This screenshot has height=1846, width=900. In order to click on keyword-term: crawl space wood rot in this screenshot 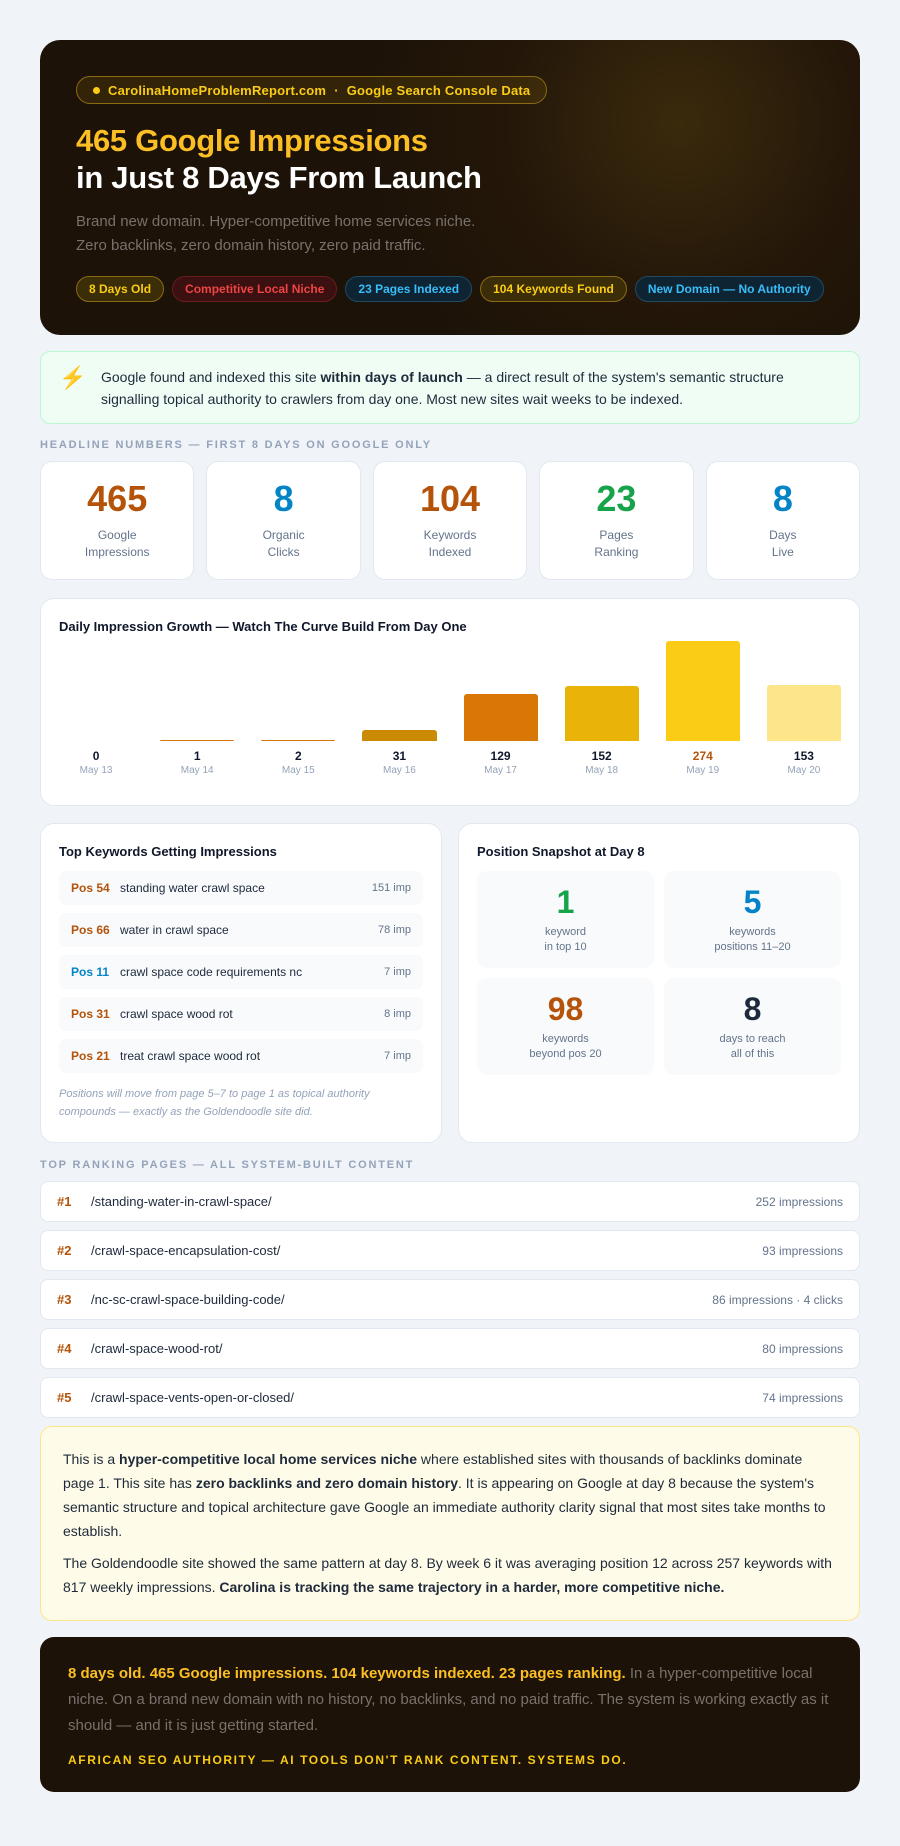, I will do `click(176, 1014)`.